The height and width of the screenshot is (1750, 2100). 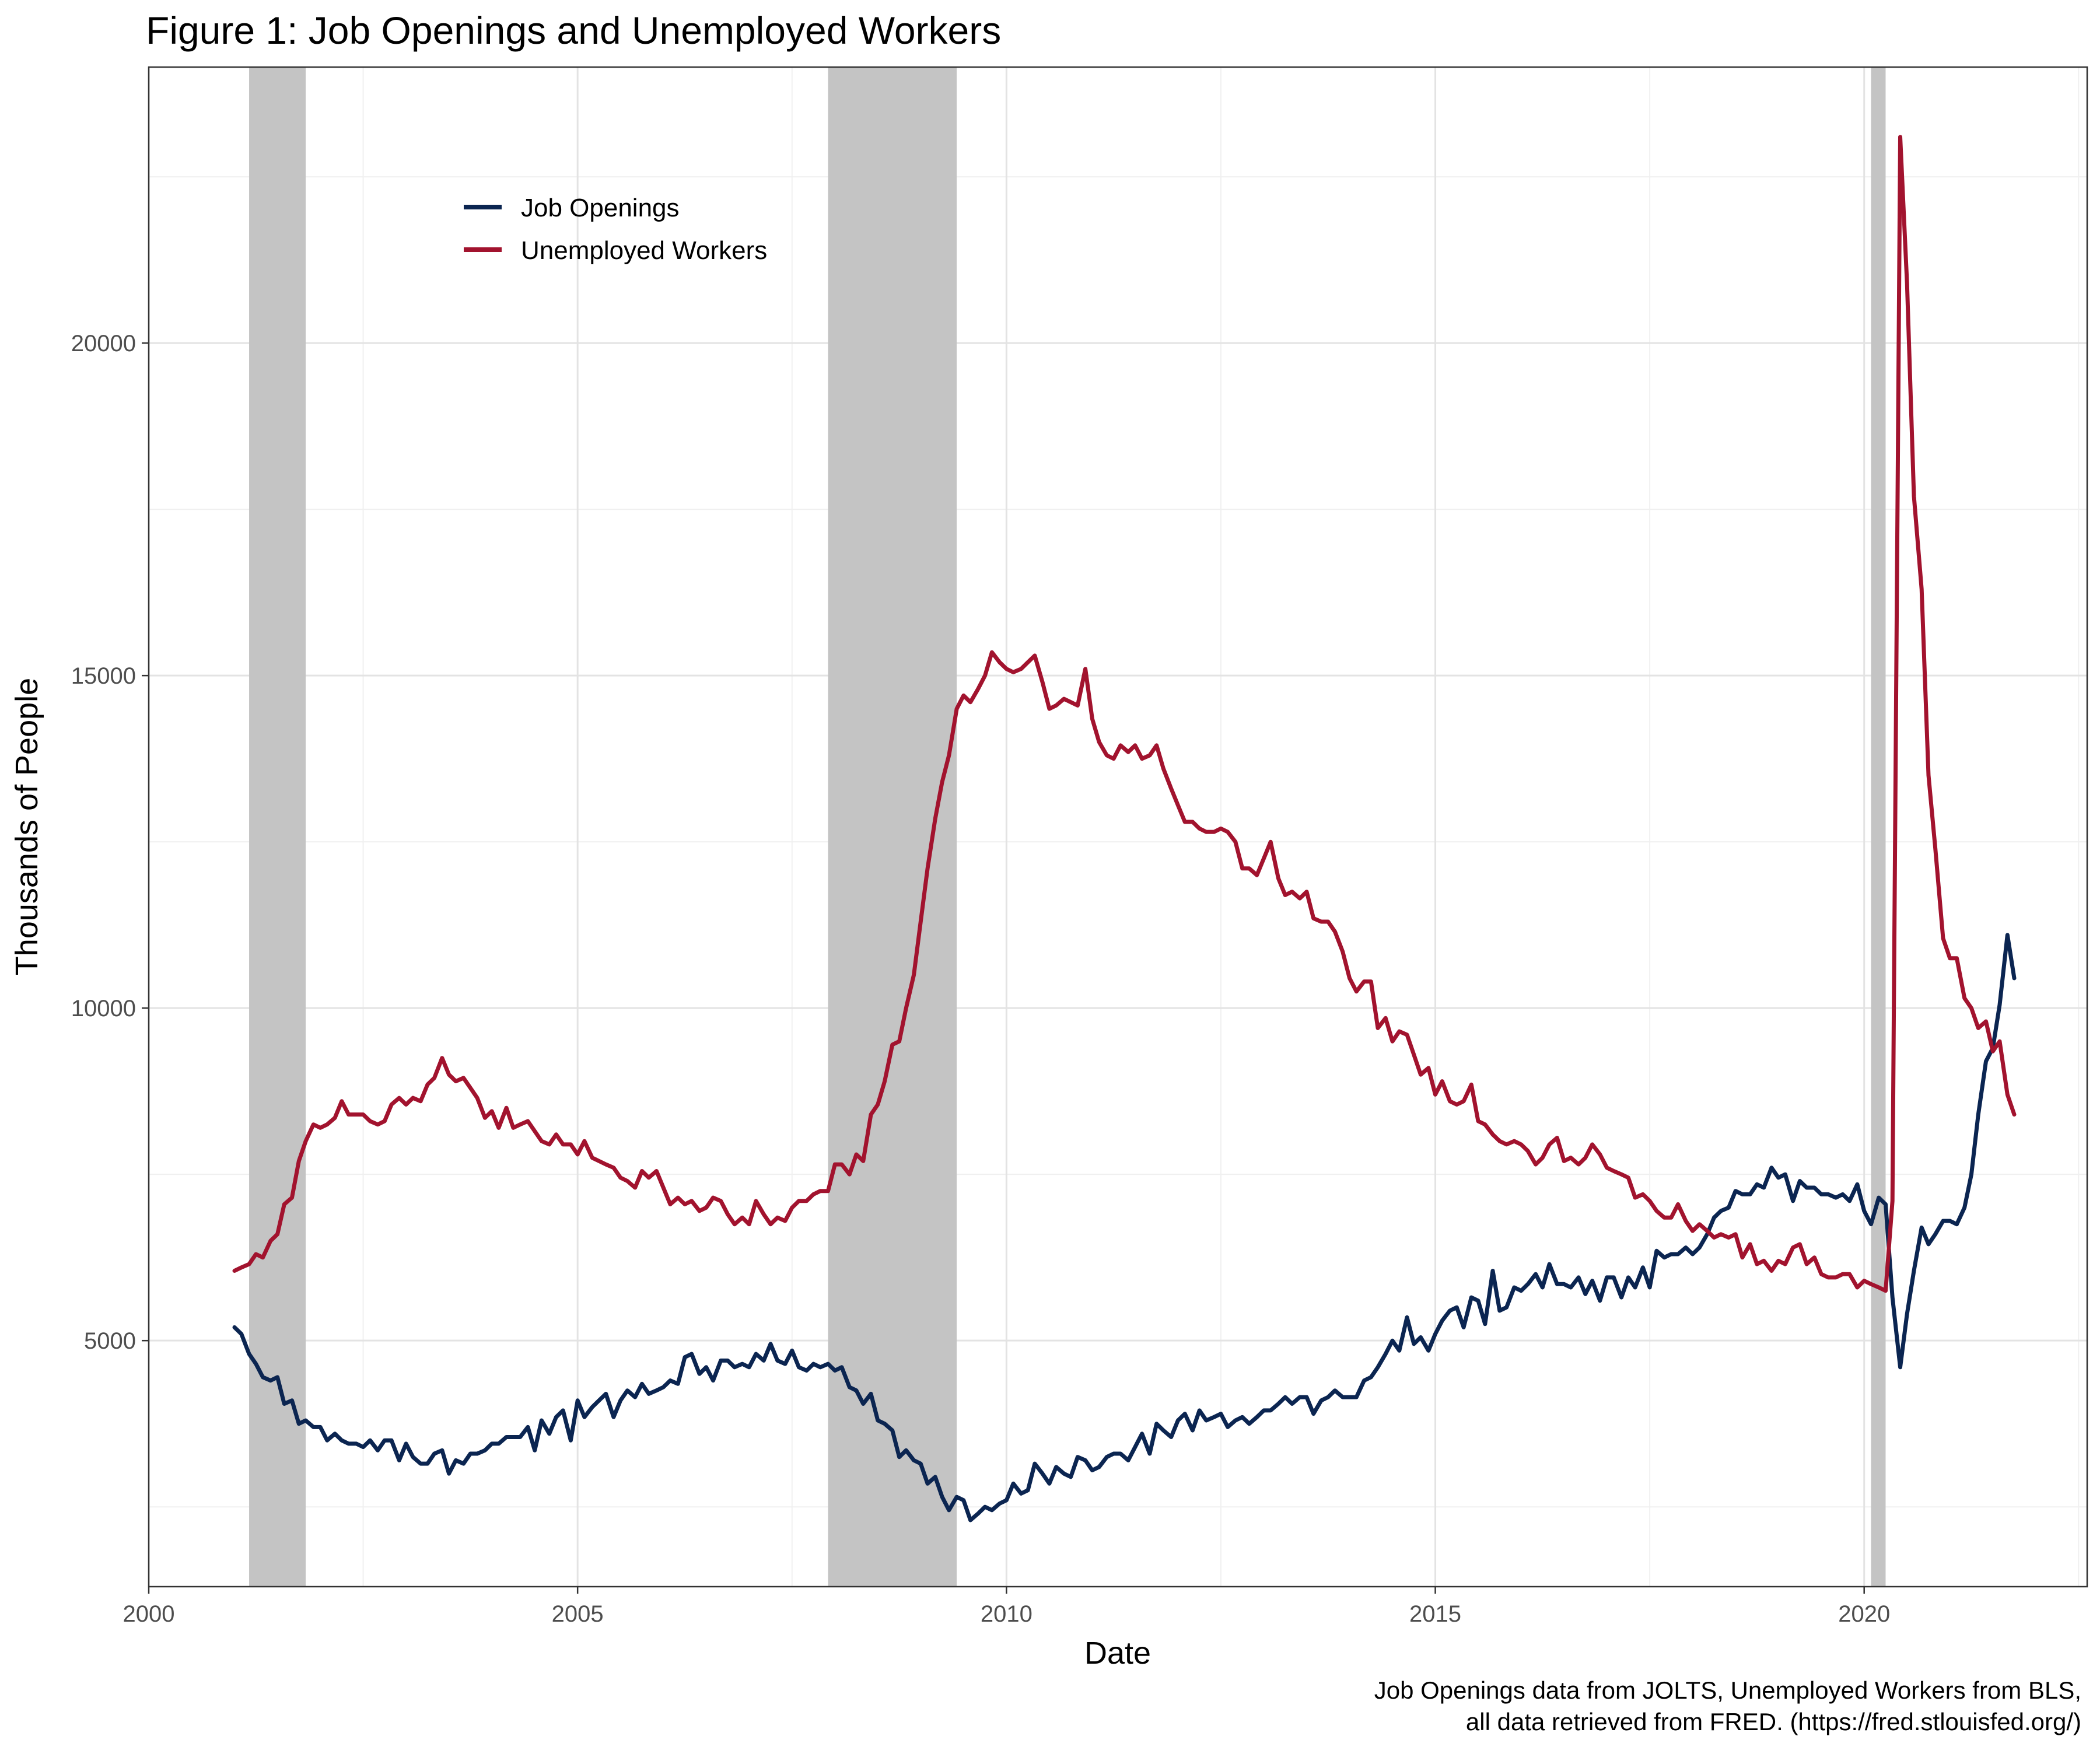 I want to click on legend-label-job-openings: Job Openings, so click(x=600, y=208).